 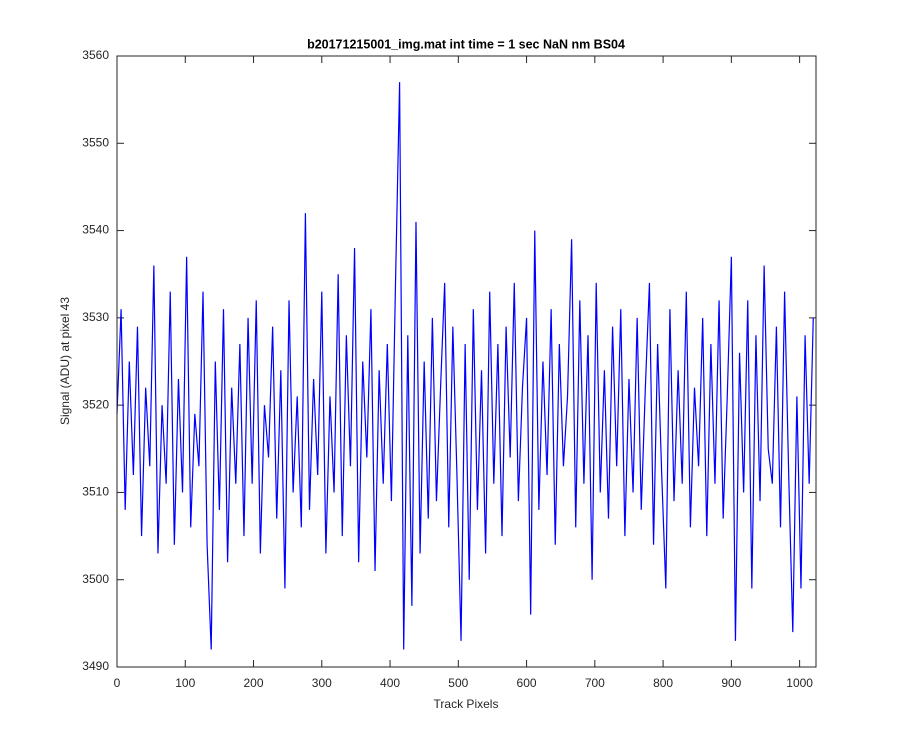 I want to click on x-tick-label: 500, so click(x=458, y=683).